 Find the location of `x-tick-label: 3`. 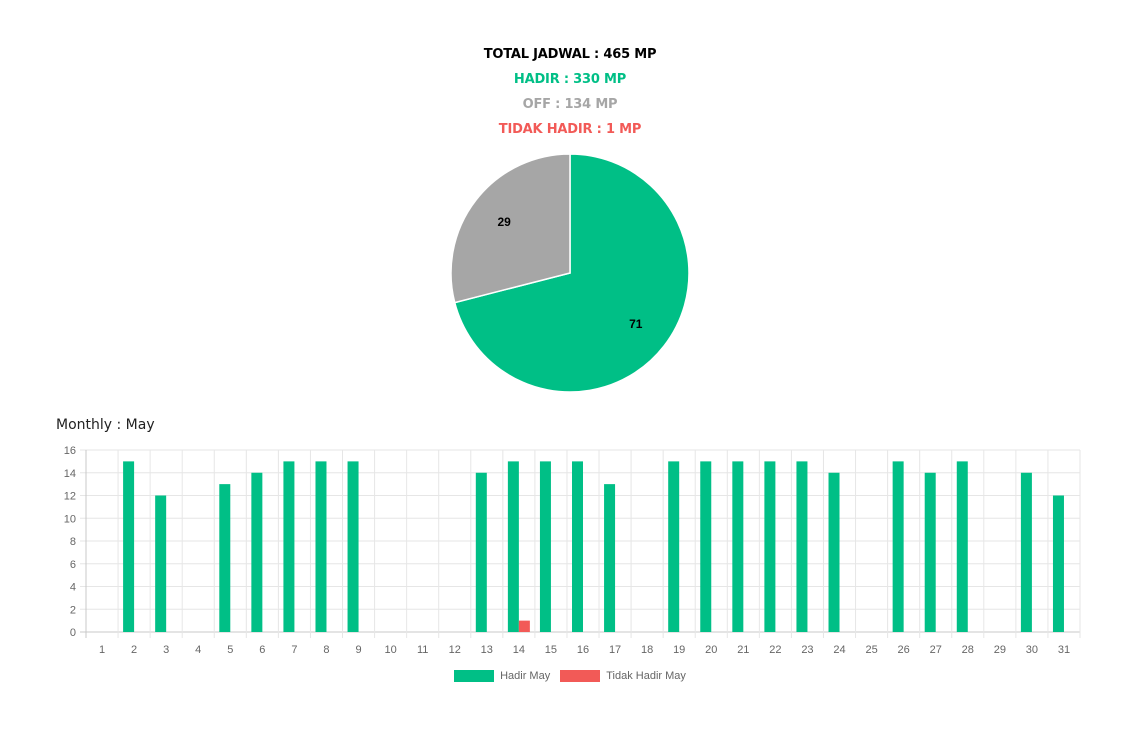

x-tick-label: 3 is located at coordinates (166, 650).